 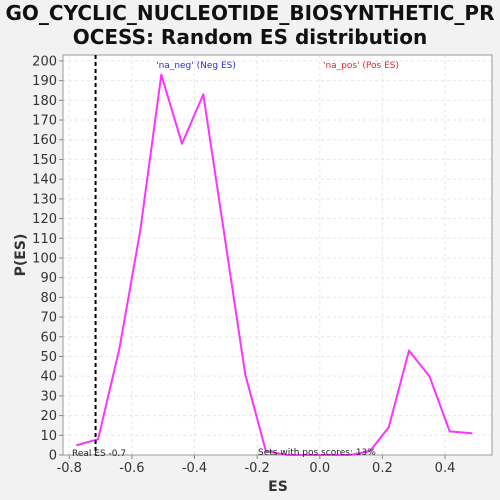 I want to click on y-tick-label: 60, so click(x=48, y=337).